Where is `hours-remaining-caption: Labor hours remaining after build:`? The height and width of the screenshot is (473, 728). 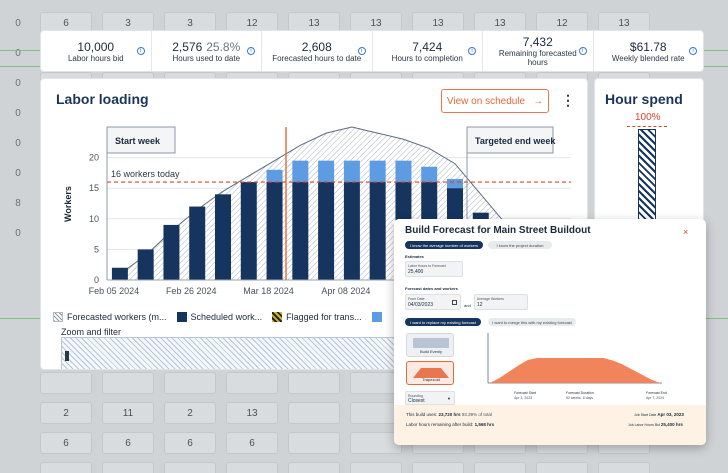
hours-remaining-caption: Labor hours remaining after build: is located at coordinates (440, 424).